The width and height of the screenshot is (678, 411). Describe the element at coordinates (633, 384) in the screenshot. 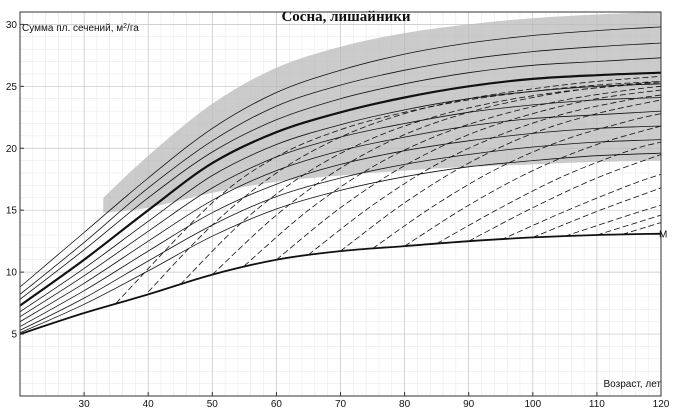

I see `x-axis-label: Возраст, лет` at that location.